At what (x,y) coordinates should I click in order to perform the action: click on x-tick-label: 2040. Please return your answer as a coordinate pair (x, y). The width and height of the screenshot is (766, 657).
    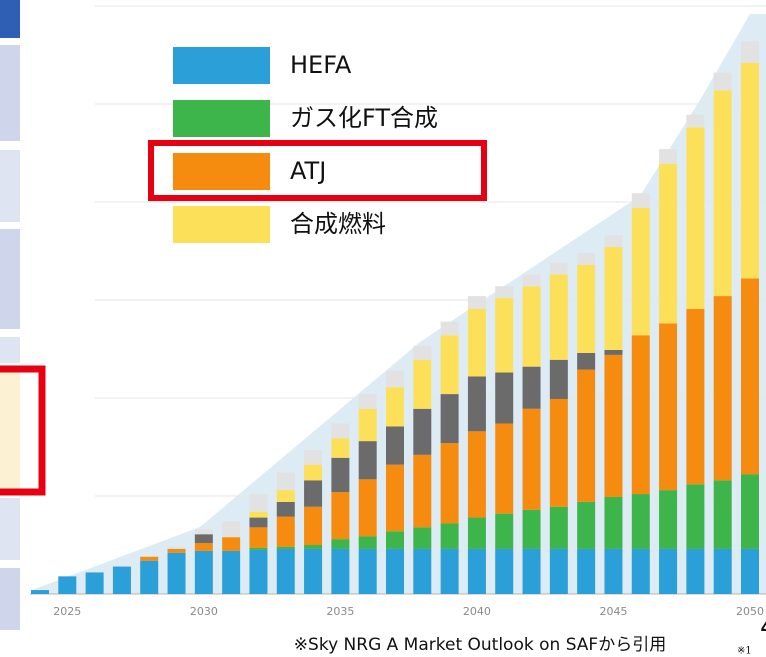
    Looking at the image, I should click on (477, 611).